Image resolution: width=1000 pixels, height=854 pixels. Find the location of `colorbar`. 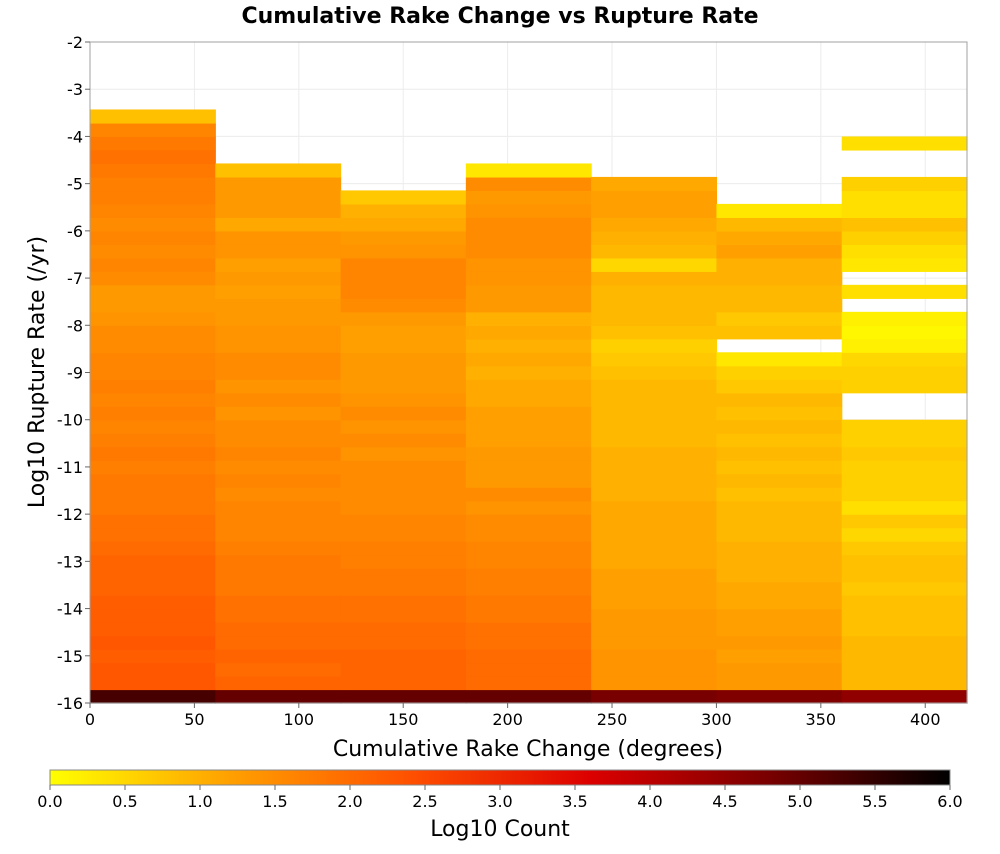

colorbar is located at coordinates (500, 777).